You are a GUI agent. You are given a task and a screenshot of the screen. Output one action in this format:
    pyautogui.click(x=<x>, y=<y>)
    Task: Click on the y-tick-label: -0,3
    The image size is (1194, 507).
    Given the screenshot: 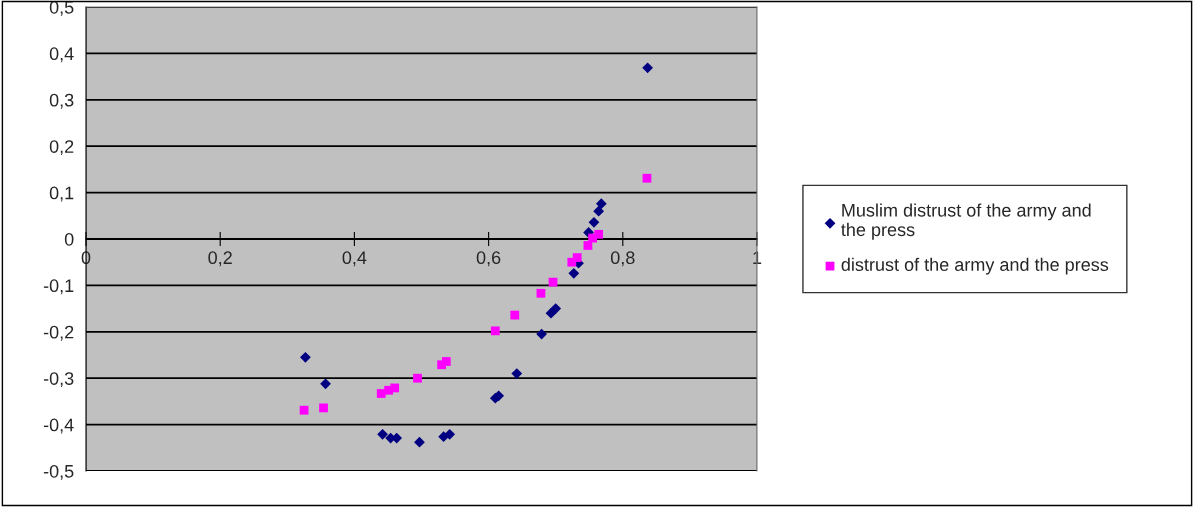 What is the action you would take?
    pyautogui.click(x=58, y=380)
    